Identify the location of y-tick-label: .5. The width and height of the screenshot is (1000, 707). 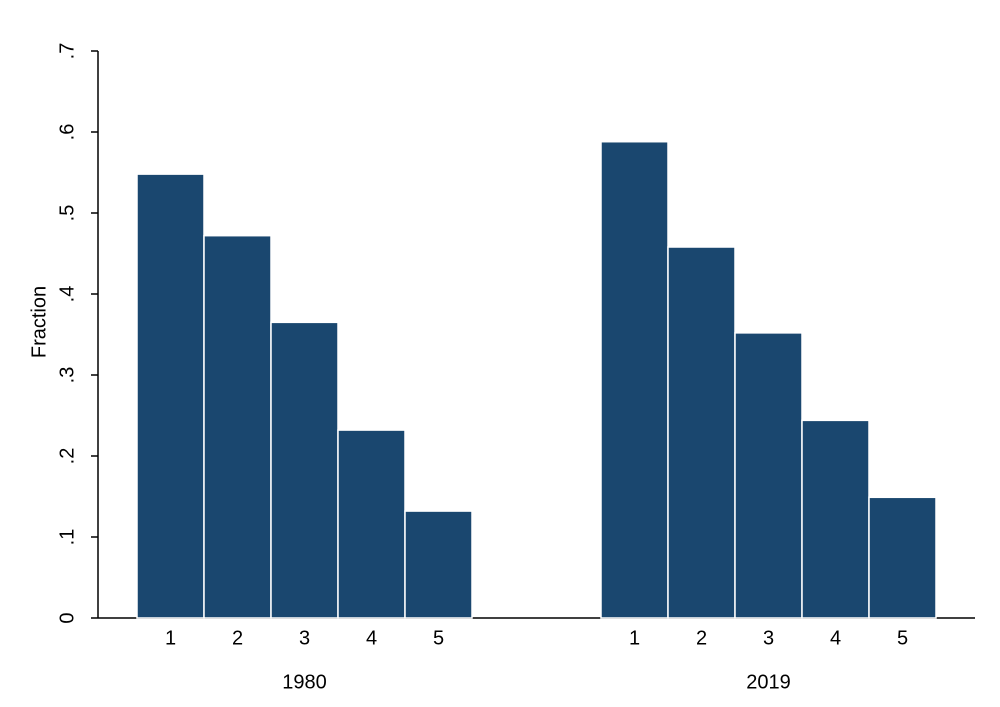
(67, 213).